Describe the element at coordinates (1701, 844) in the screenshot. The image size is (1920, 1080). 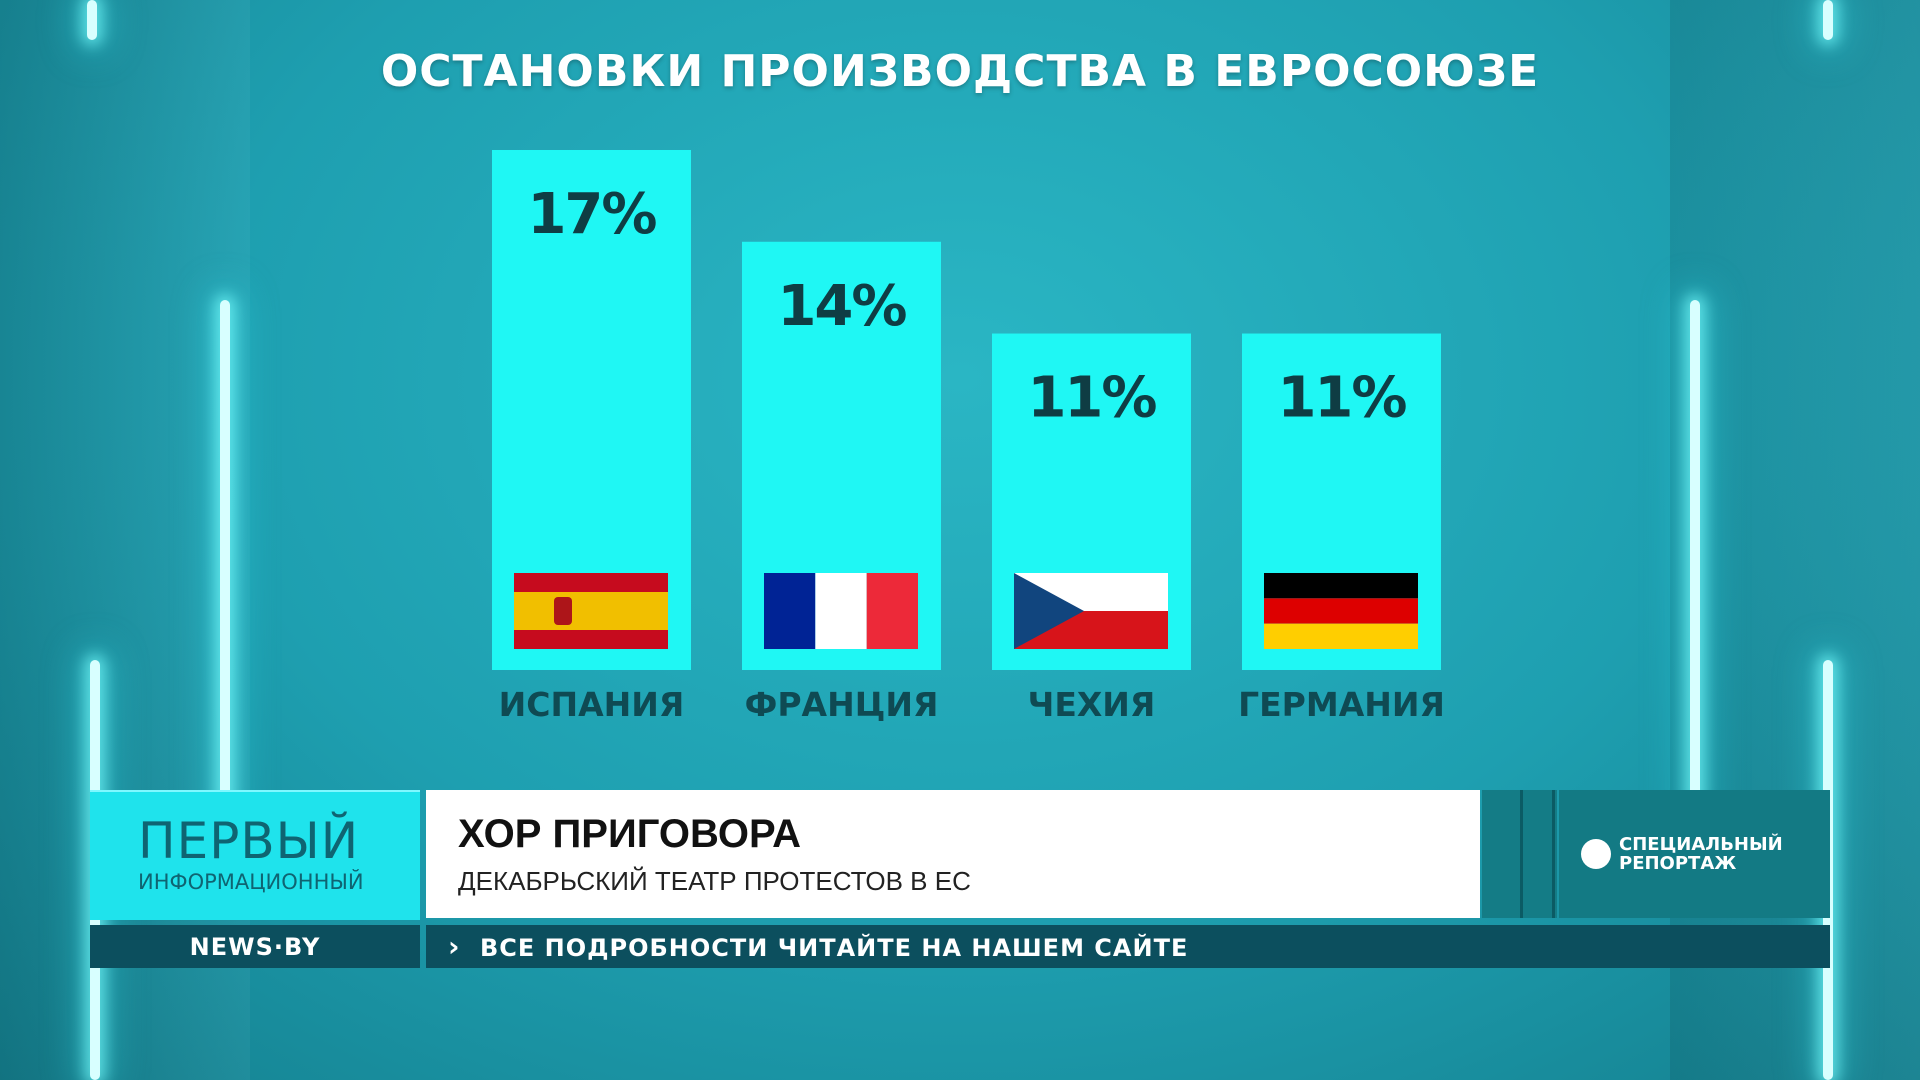
I see `special-report-line1: СПЕЦИАЛЬНЫЙ` at that location.